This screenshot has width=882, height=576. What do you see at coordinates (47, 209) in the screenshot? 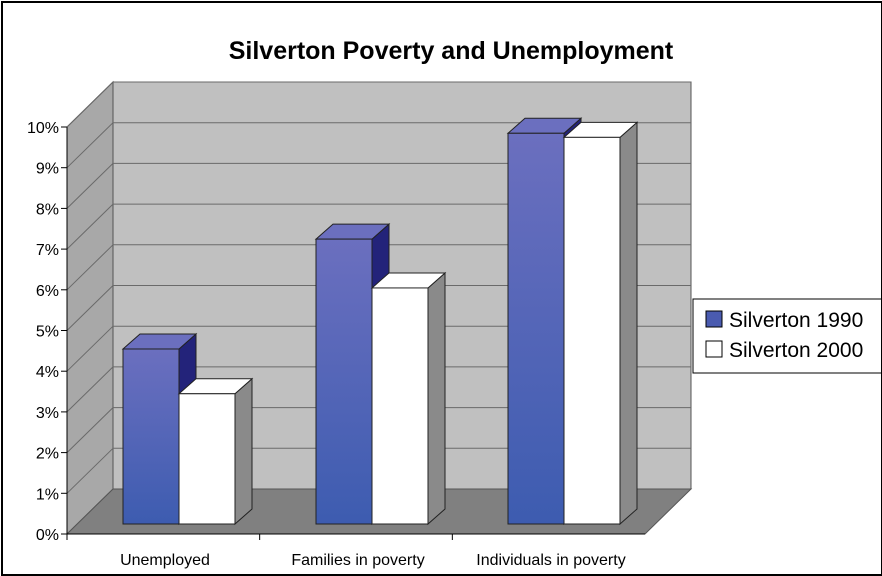
I see `y-tick-label: 8%` at bounding box center [47, 209].